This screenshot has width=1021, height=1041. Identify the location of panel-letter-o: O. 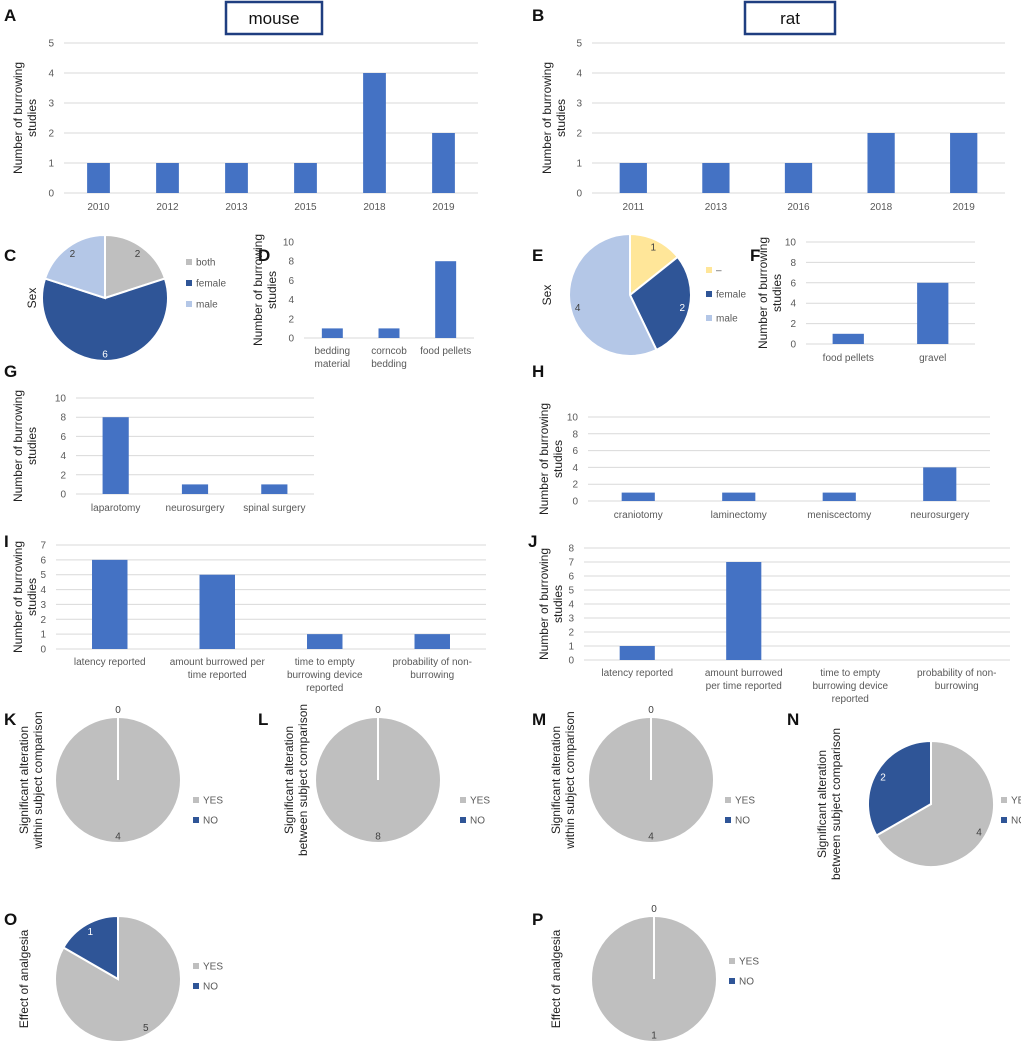
(10, 919).